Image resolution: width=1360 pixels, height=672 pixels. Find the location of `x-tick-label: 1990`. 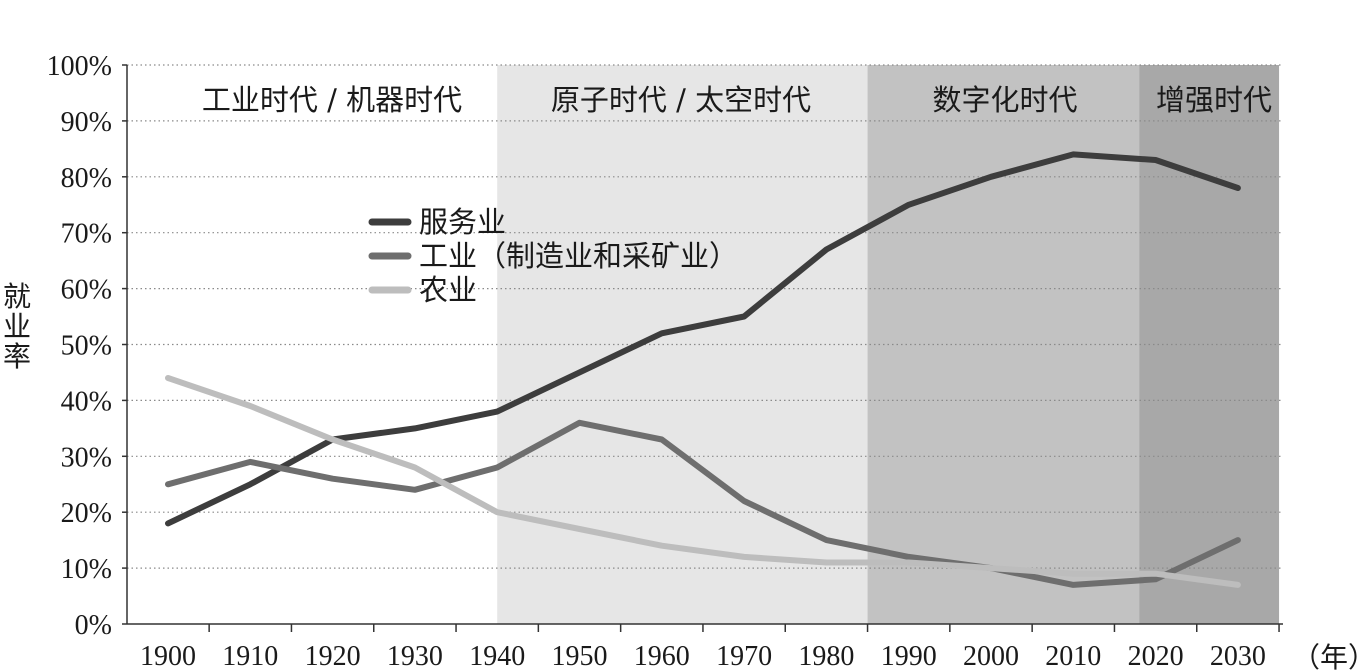

x-tick-label: 1990 is located at coordinates (909, 656).